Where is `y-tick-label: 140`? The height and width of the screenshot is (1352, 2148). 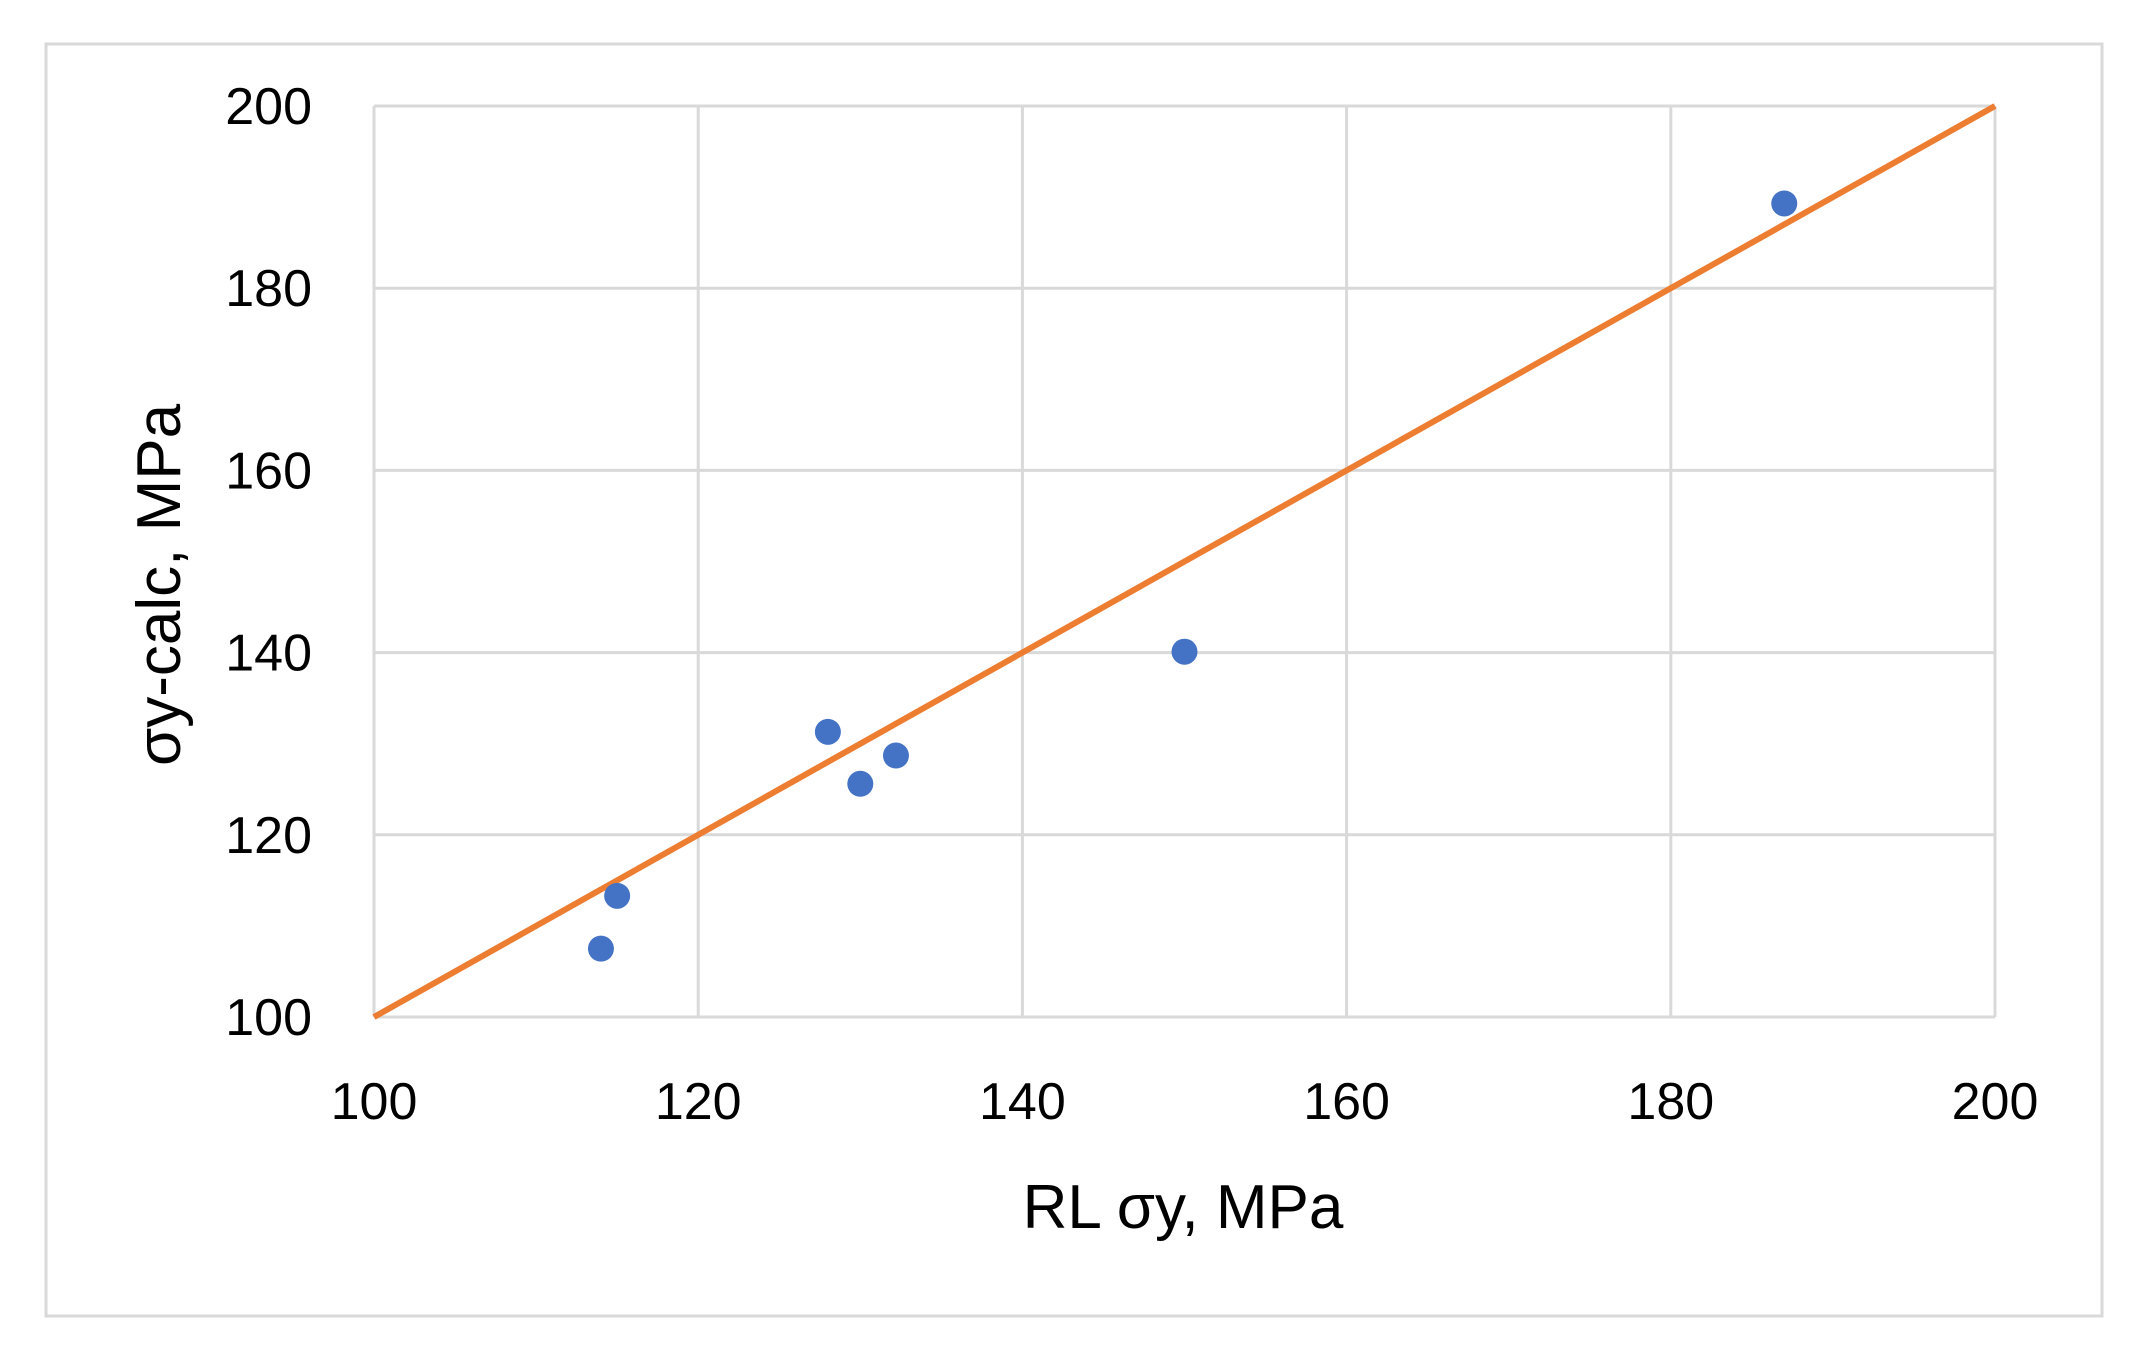 y-tick-label: 140 is located at coordinates (268, 654).